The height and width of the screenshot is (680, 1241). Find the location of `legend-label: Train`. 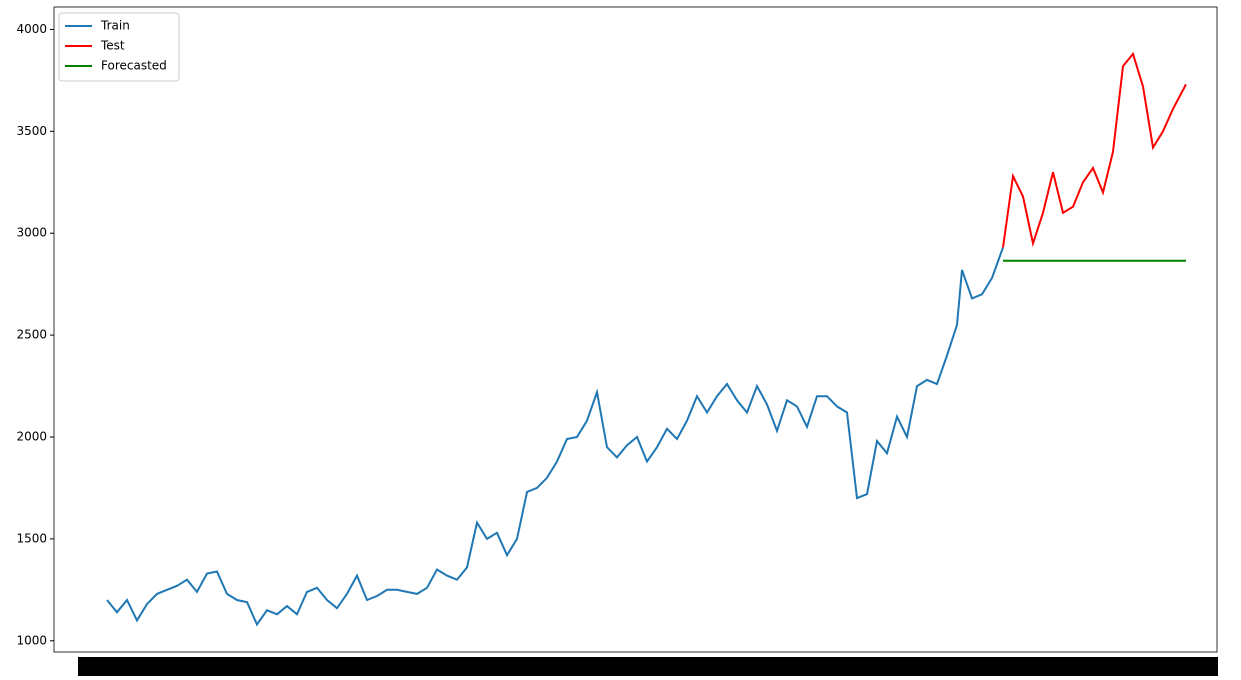

legend-label: Train is located at coordinates (115, 26).